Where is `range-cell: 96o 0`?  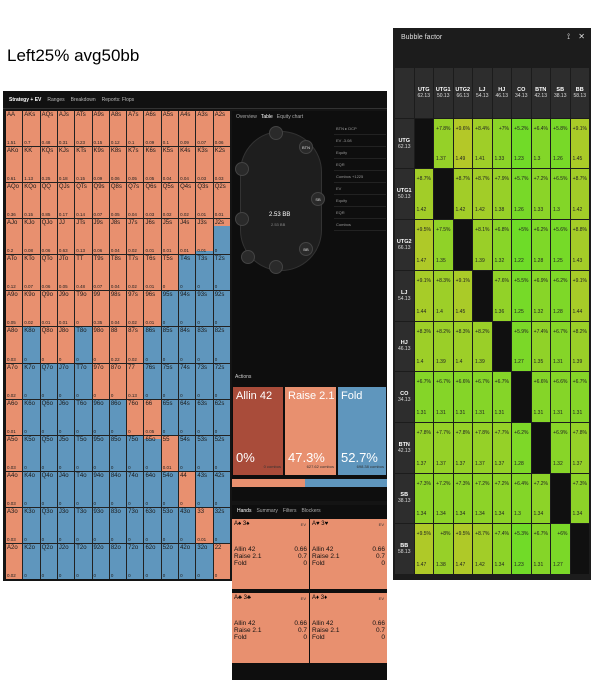 range-cell: 96o 0 is located at coordinates (100, 417).